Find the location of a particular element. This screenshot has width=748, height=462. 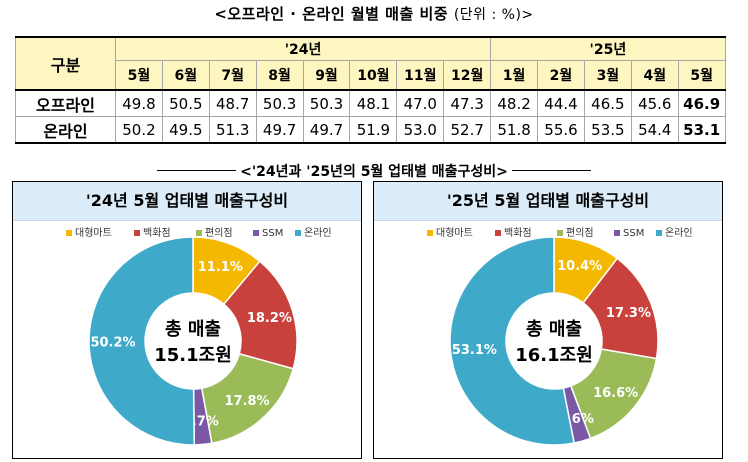

table-cell: 53.1 is located at coordinates (701, 130).